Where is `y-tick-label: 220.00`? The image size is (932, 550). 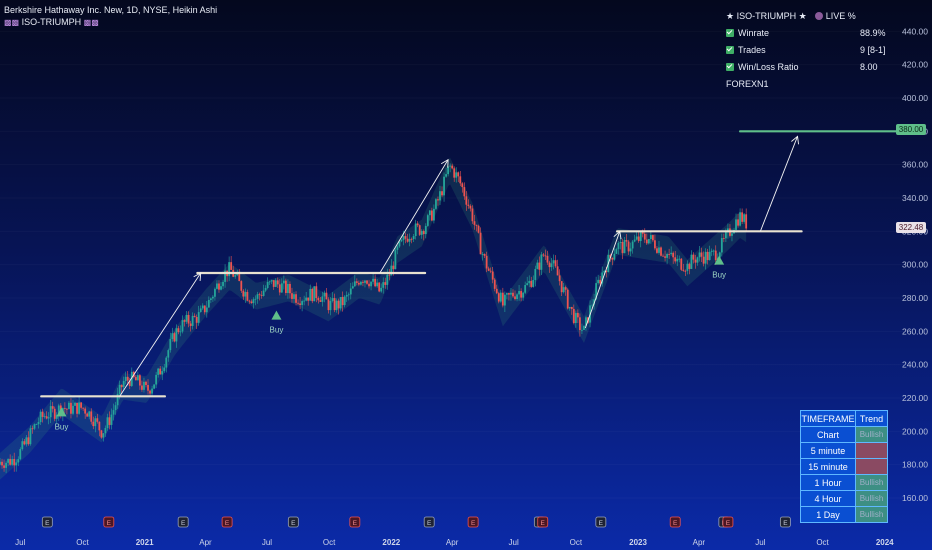
y-tick-label: 220.00 is located at coordinates (915, 398).